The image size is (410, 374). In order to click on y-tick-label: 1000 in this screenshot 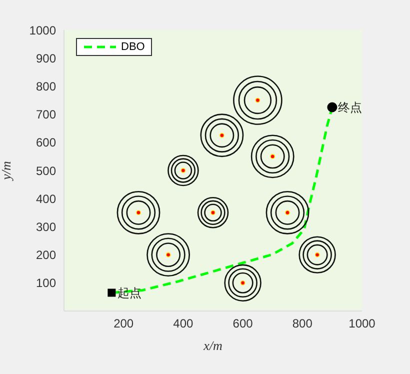, I will do `click(42, 30)`.